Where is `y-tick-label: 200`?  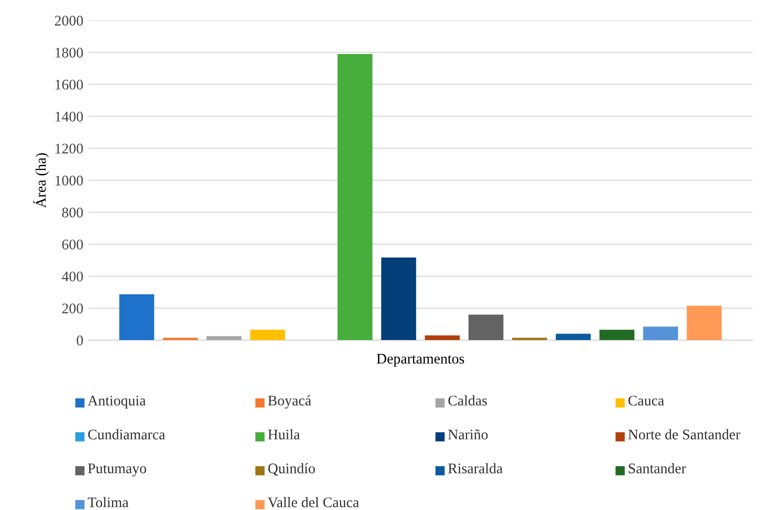 y-tick-label: 200 is located at coordinates (72, 309).